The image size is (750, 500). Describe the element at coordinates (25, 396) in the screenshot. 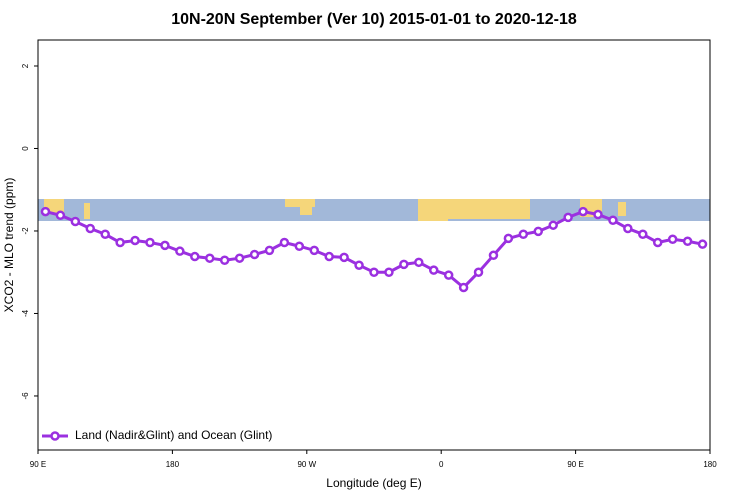

I see `y-tick-label: -6` at that location.